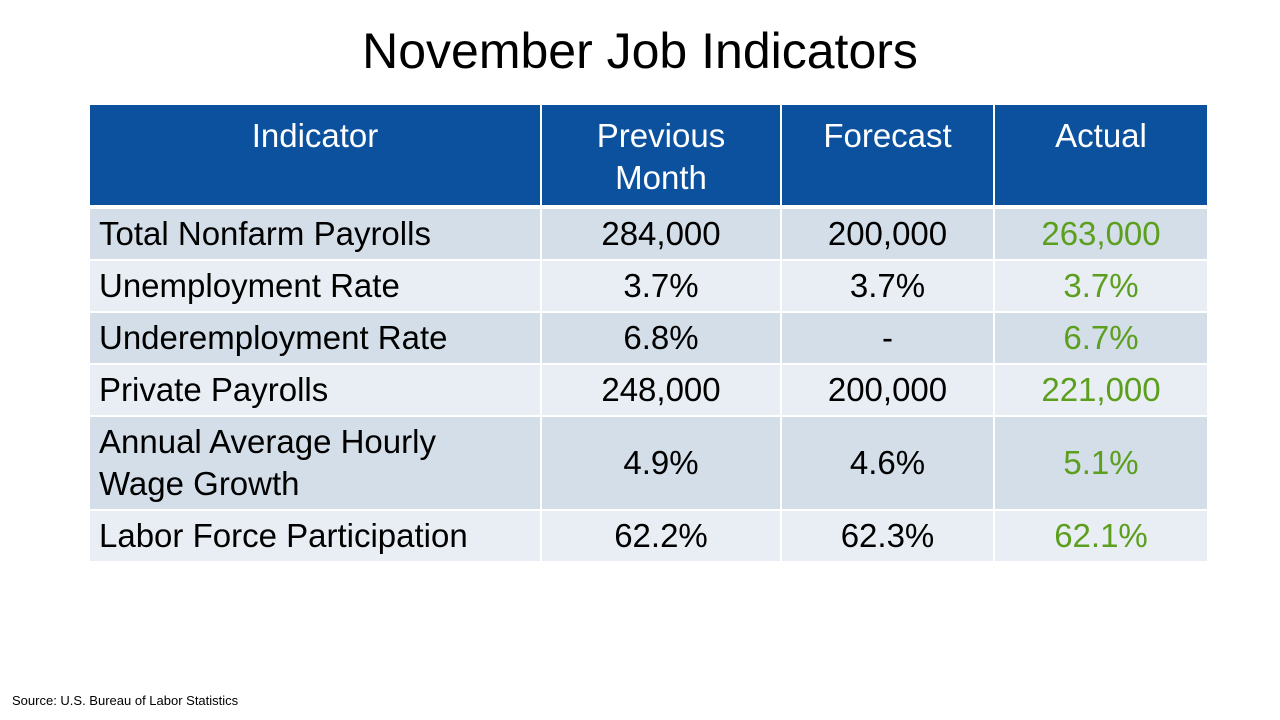 This screenshot has width=1280, height=720. Describe the element at coordinates (661, 390) in the screenshot. I see `value-cell: 248,000` at that location.